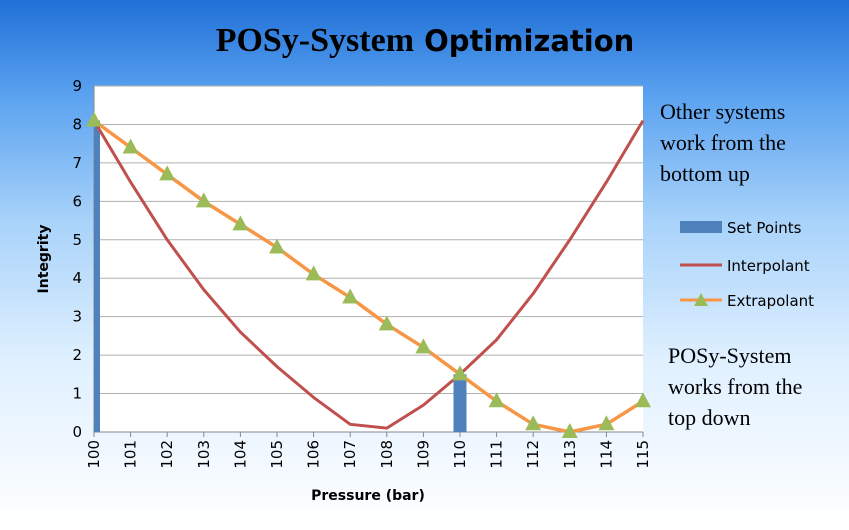 The image size is (849, 530). I want to click on legend-set-points-swatch, so click(701, 227).